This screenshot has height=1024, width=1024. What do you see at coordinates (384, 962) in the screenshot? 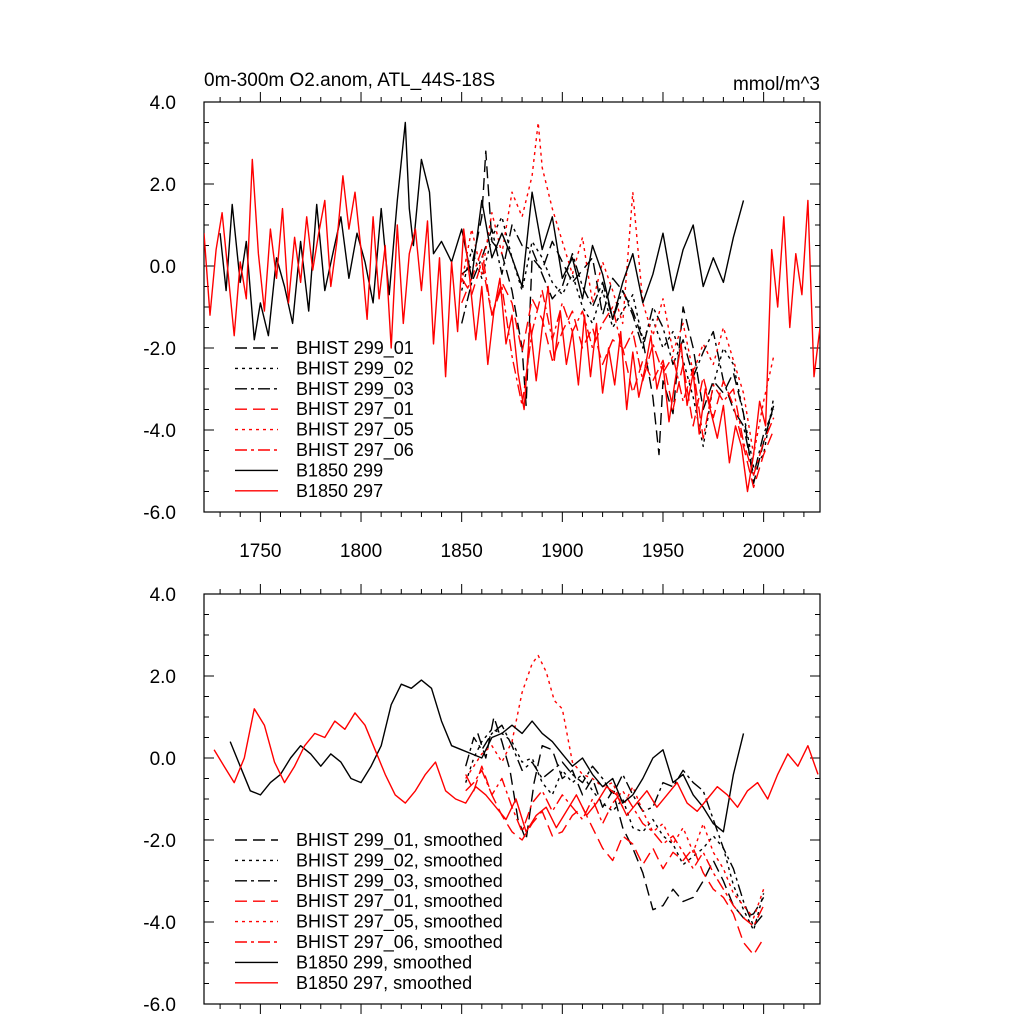
I see `legend-label: B1850 299, smoothed` at bounding box center [384, 962].